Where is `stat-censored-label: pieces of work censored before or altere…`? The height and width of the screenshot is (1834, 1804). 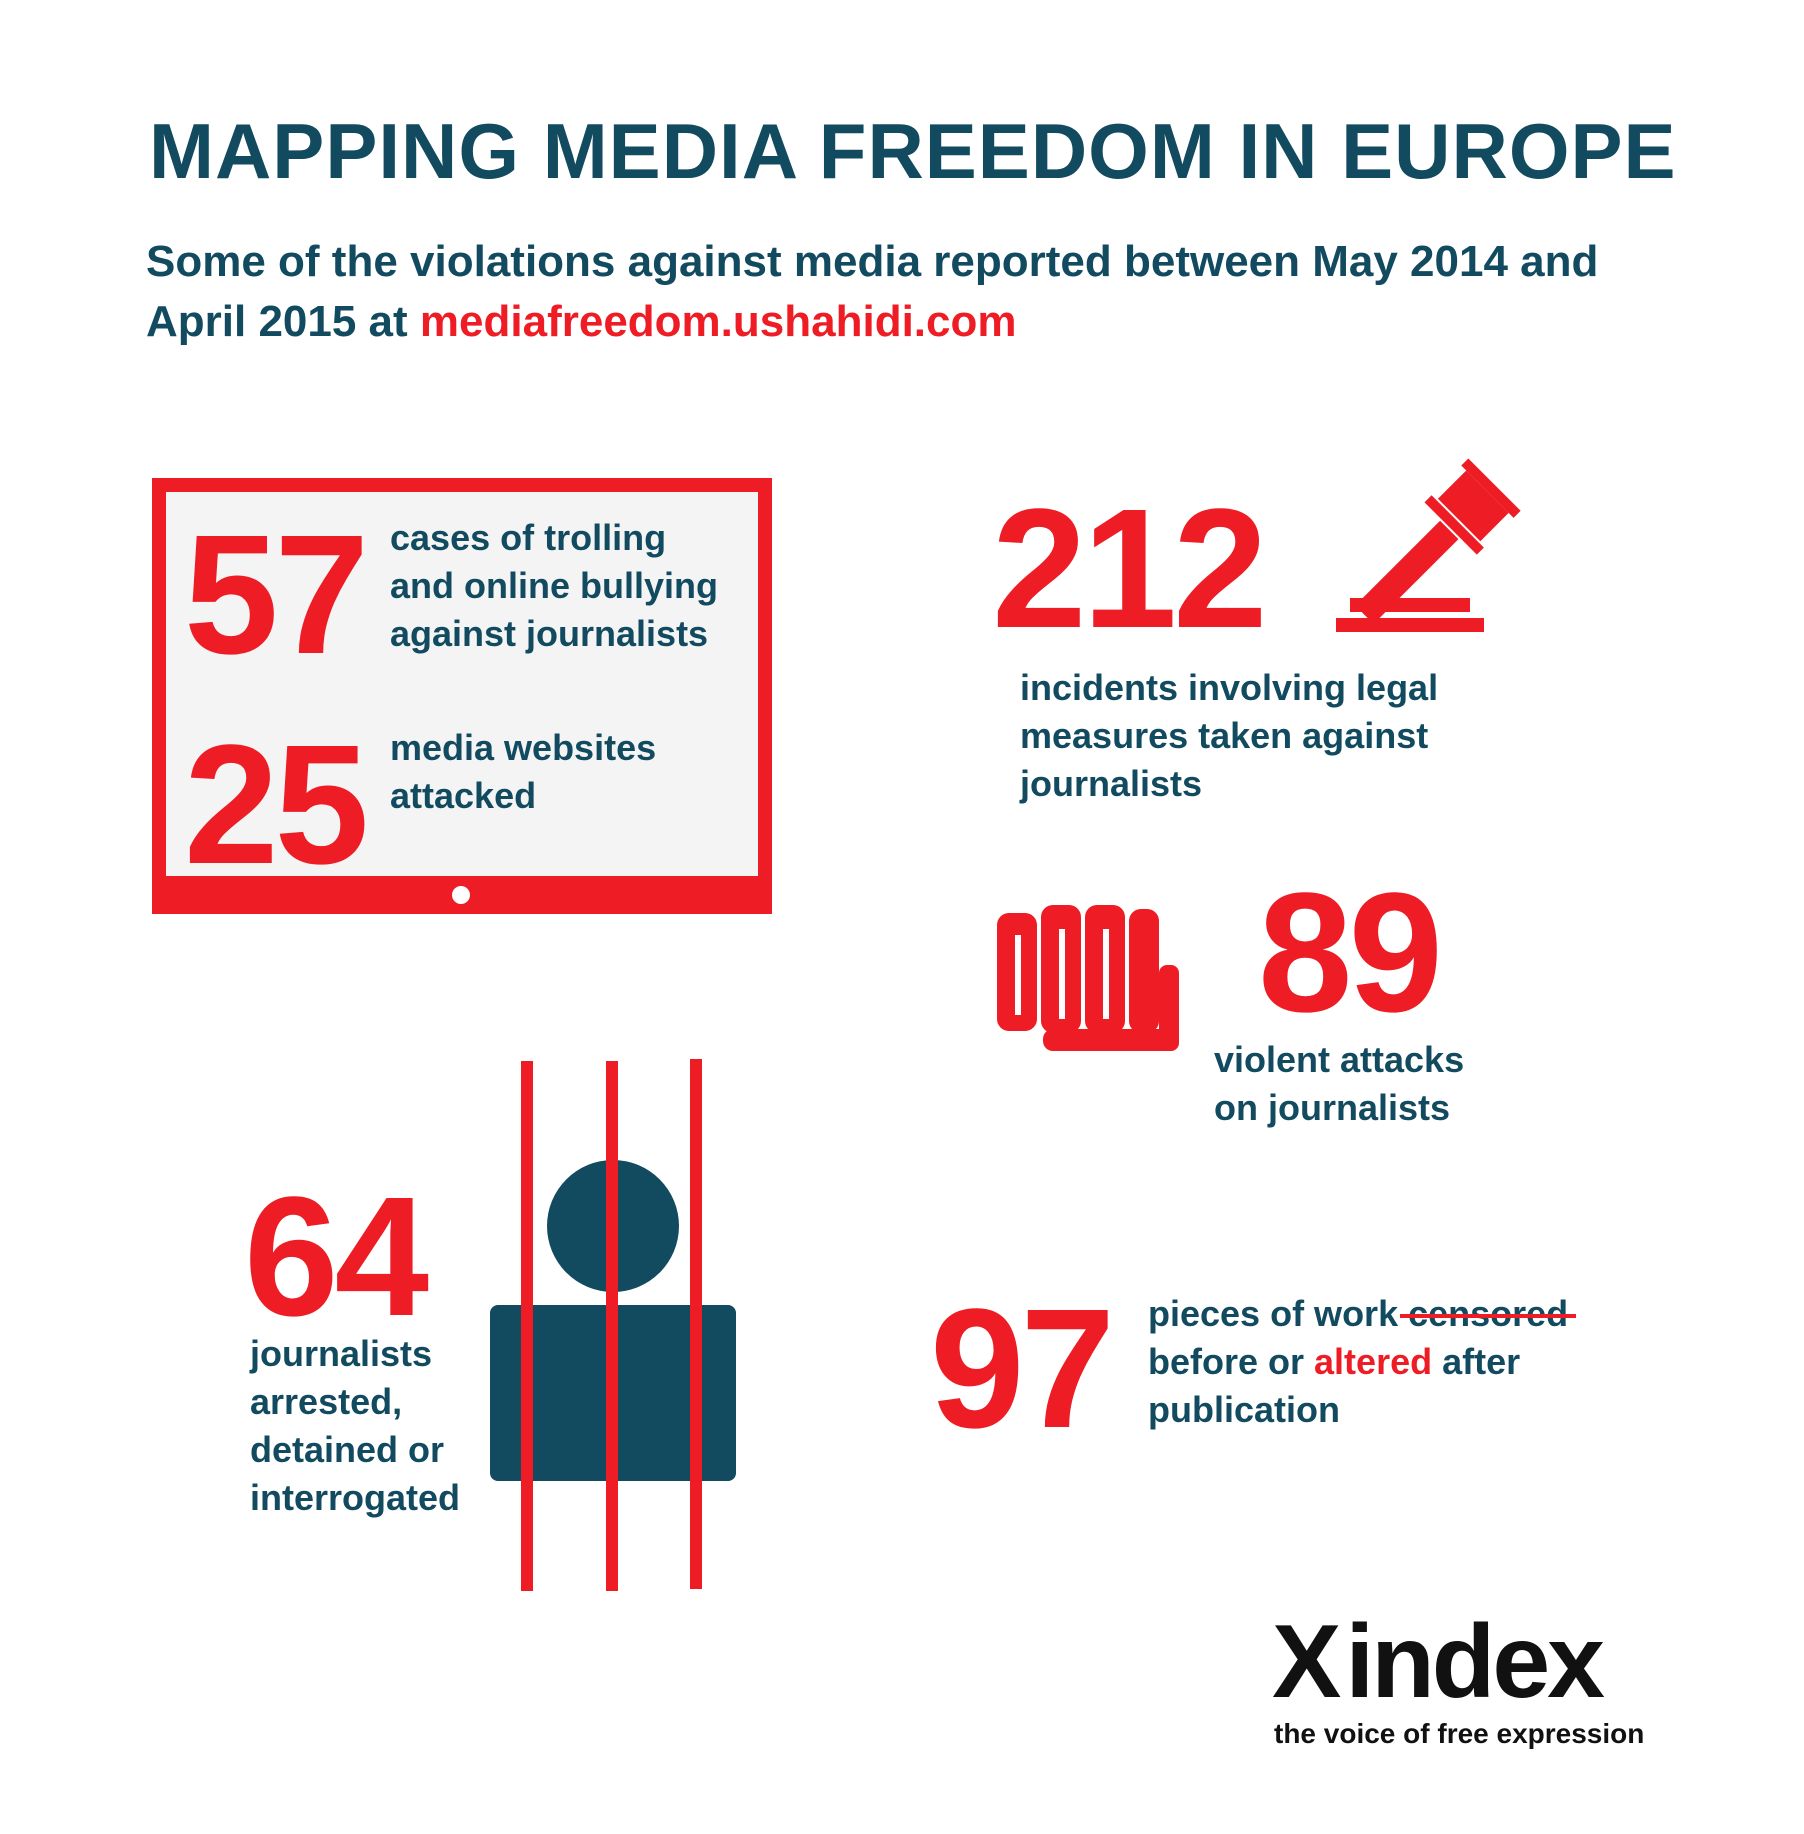 stat-censored-label: pieces of work censored before or altere… is located at coordinates (1358, 1362).